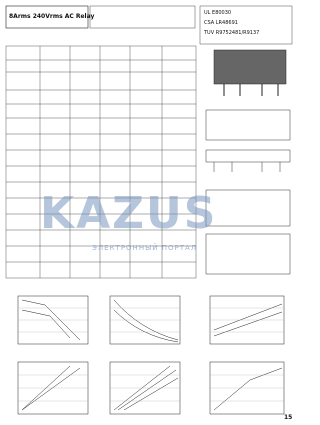  What do you see at coordinates (52, 16) in the screenshot?
I see `title: 8Arms 240Vrms AC Relay` at bounding box center [52, 16].